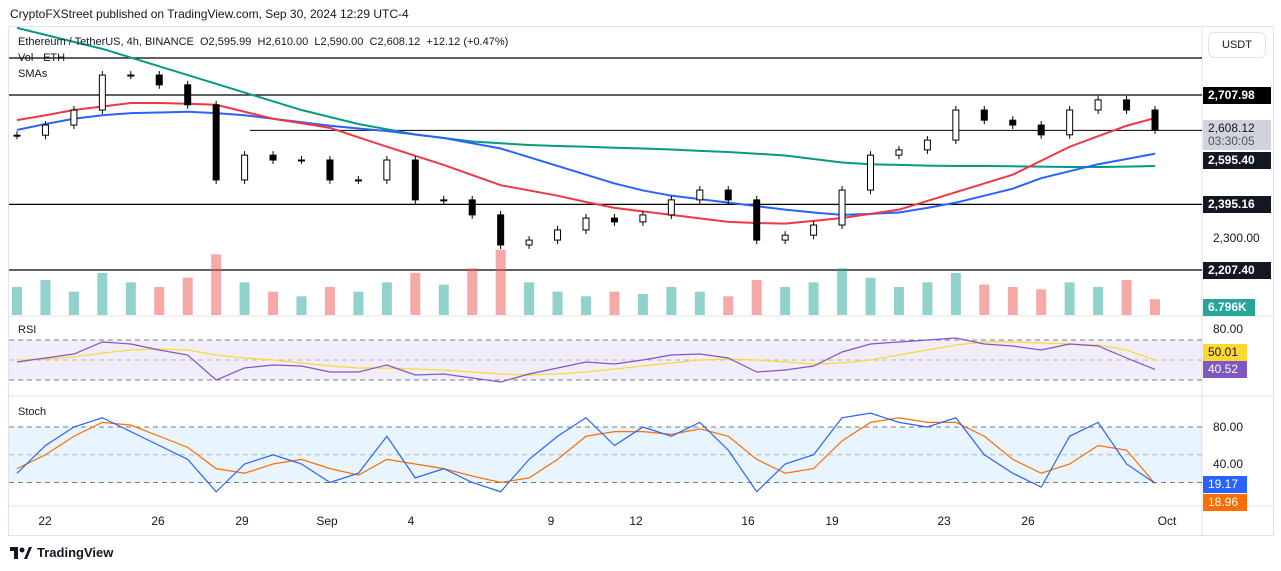 This screenshot has height=571, width=1281. What do you see at coordinates (551, 521) in the screenshot?
I see `x-axis-label: 9` at bounding box center [551, 521].